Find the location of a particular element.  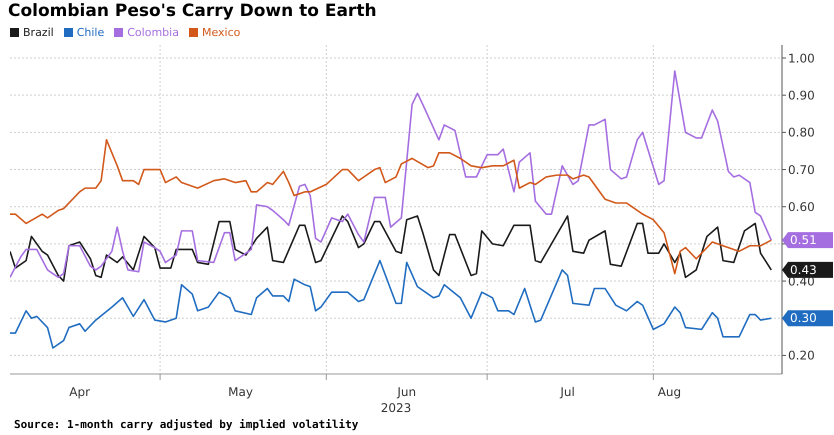

x-tick-label: Aug is located at coordinates (670, 392).